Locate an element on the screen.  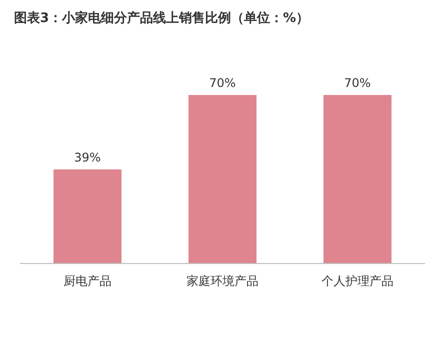
chart-title: 图表3：小家电细分产品线上销售比例（单位：%） is located at coordinates (162, 18).